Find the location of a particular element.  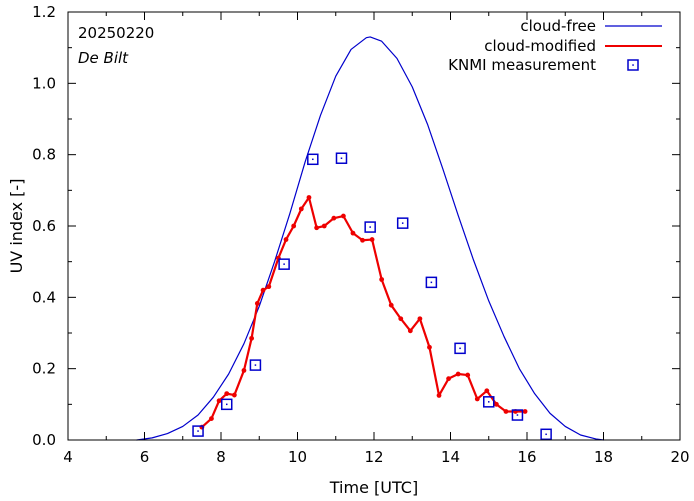

x-tick-label: 12 is located at coordinates (373, 457).